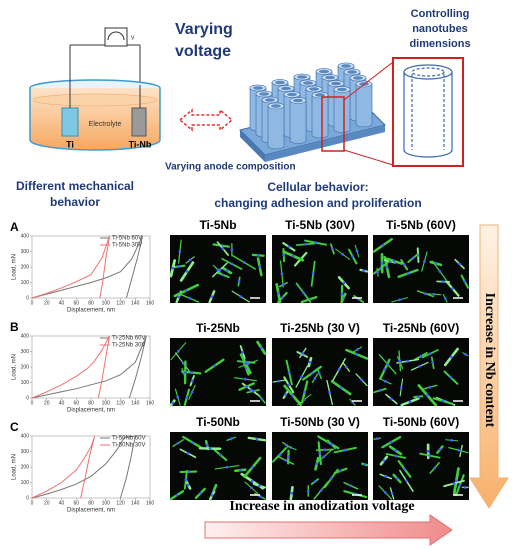 Image resolution: width=520 pixels, height=550 pixels. Describe the element at coordinates (75, 186) in the screenshot. I see `mechanical-title: Different mechanical` at that location.